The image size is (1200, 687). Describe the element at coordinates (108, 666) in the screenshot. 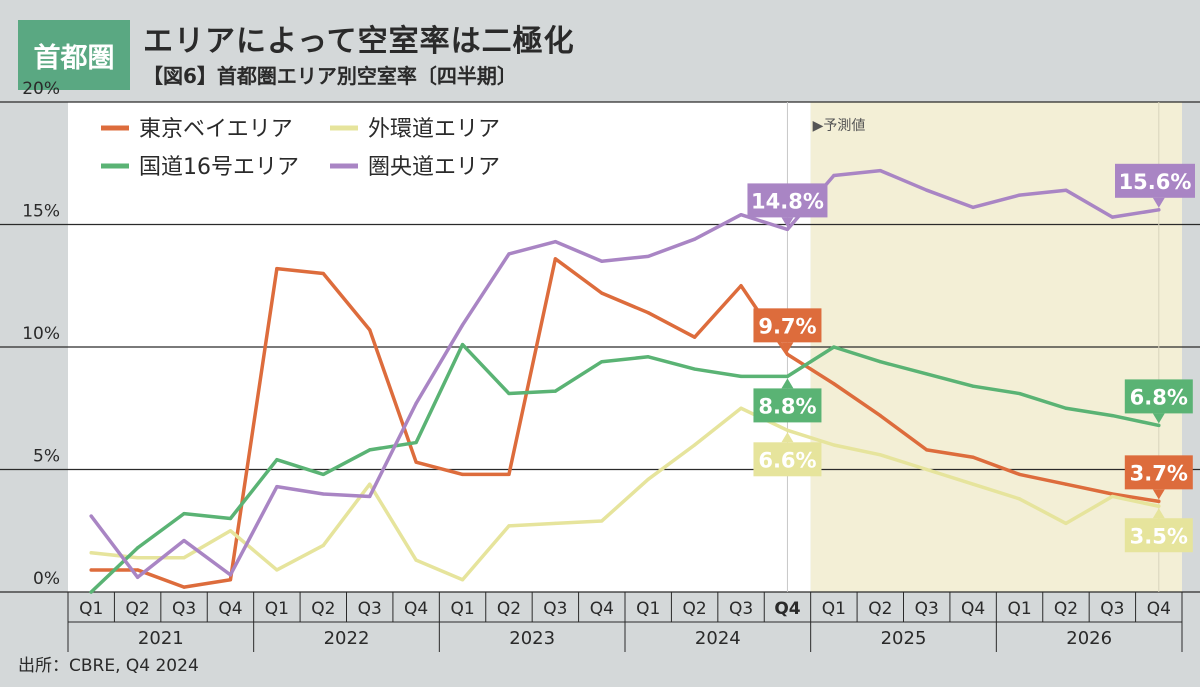

I see `source-note: 出所：CBRE, Q4 2024` at that location.